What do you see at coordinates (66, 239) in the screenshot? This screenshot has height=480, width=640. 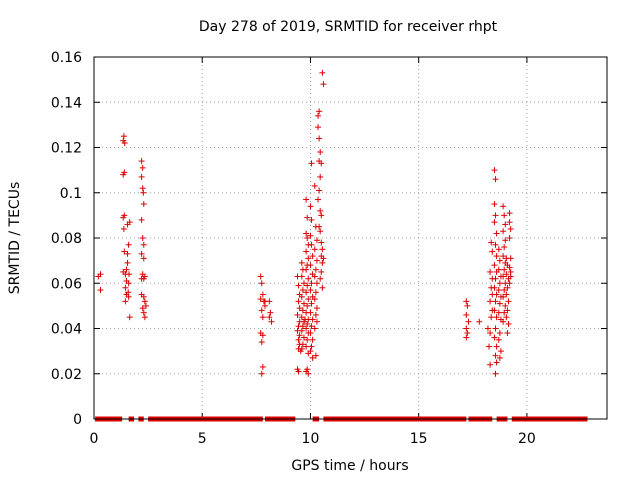 I see `y-tick-label: 0.08` at bounding box center [66, 239].